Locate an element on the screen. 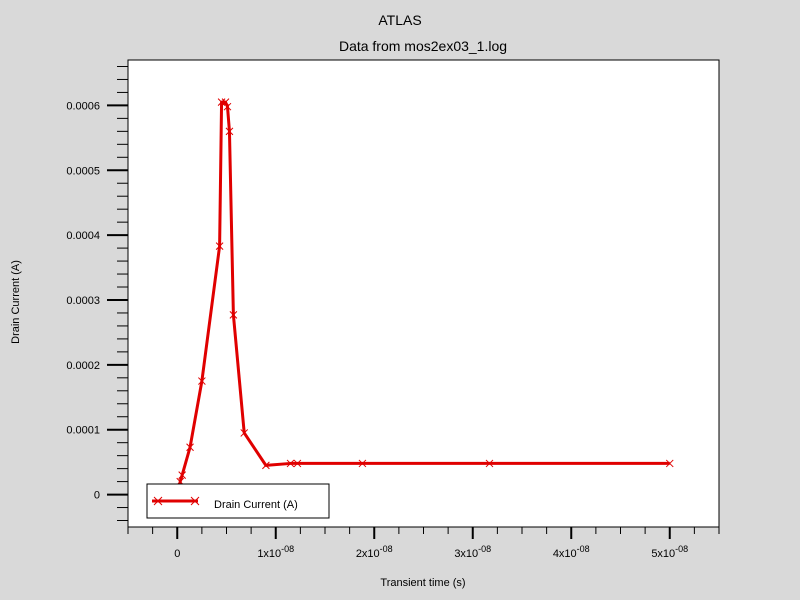 The height and width of the screenshot is (600, 800). y-tick-label: 0 is located at coordinates (97, 496).